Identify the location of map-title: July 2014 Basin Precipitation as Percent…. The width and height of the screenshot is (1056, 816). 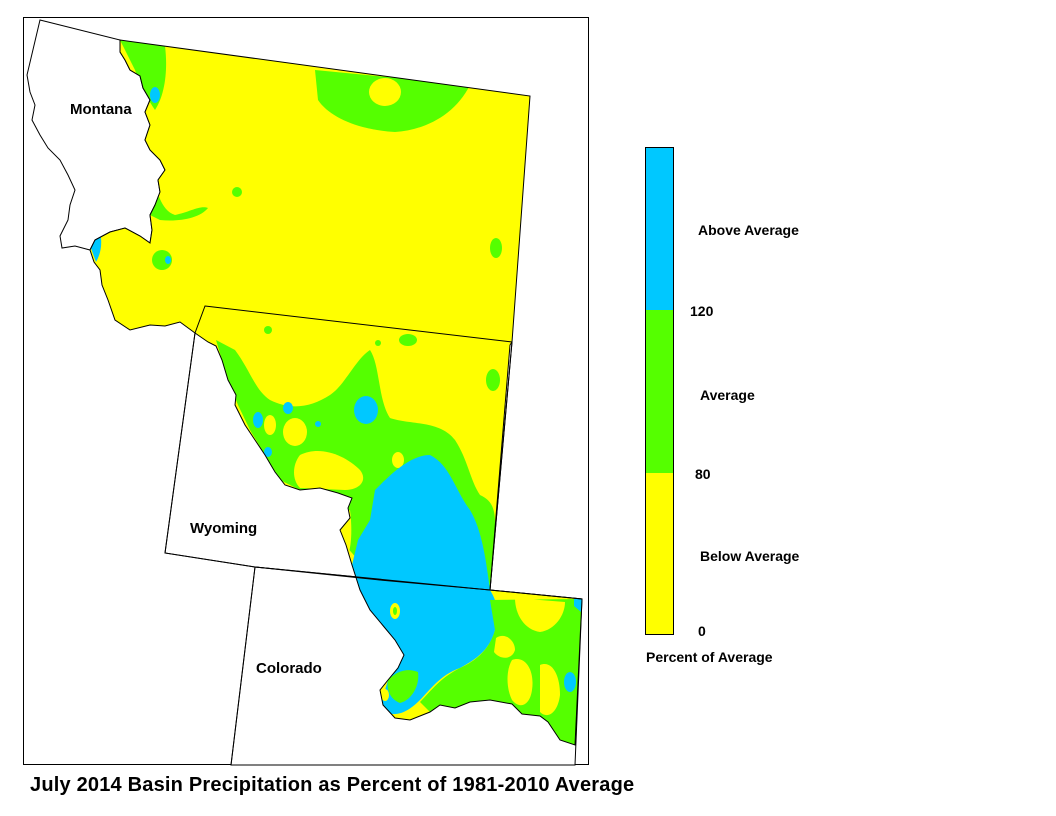
(332, 785).